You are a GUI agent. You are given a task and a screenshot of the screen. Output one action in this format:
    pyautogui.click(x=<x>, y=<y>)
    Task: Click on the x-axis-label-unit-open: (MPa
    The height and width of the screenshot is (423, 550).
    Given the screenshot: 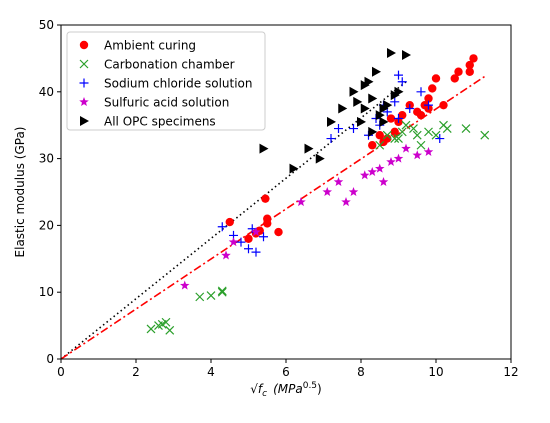 What is the action you would take?
    pyautogui.click(x=288, y=389)
    